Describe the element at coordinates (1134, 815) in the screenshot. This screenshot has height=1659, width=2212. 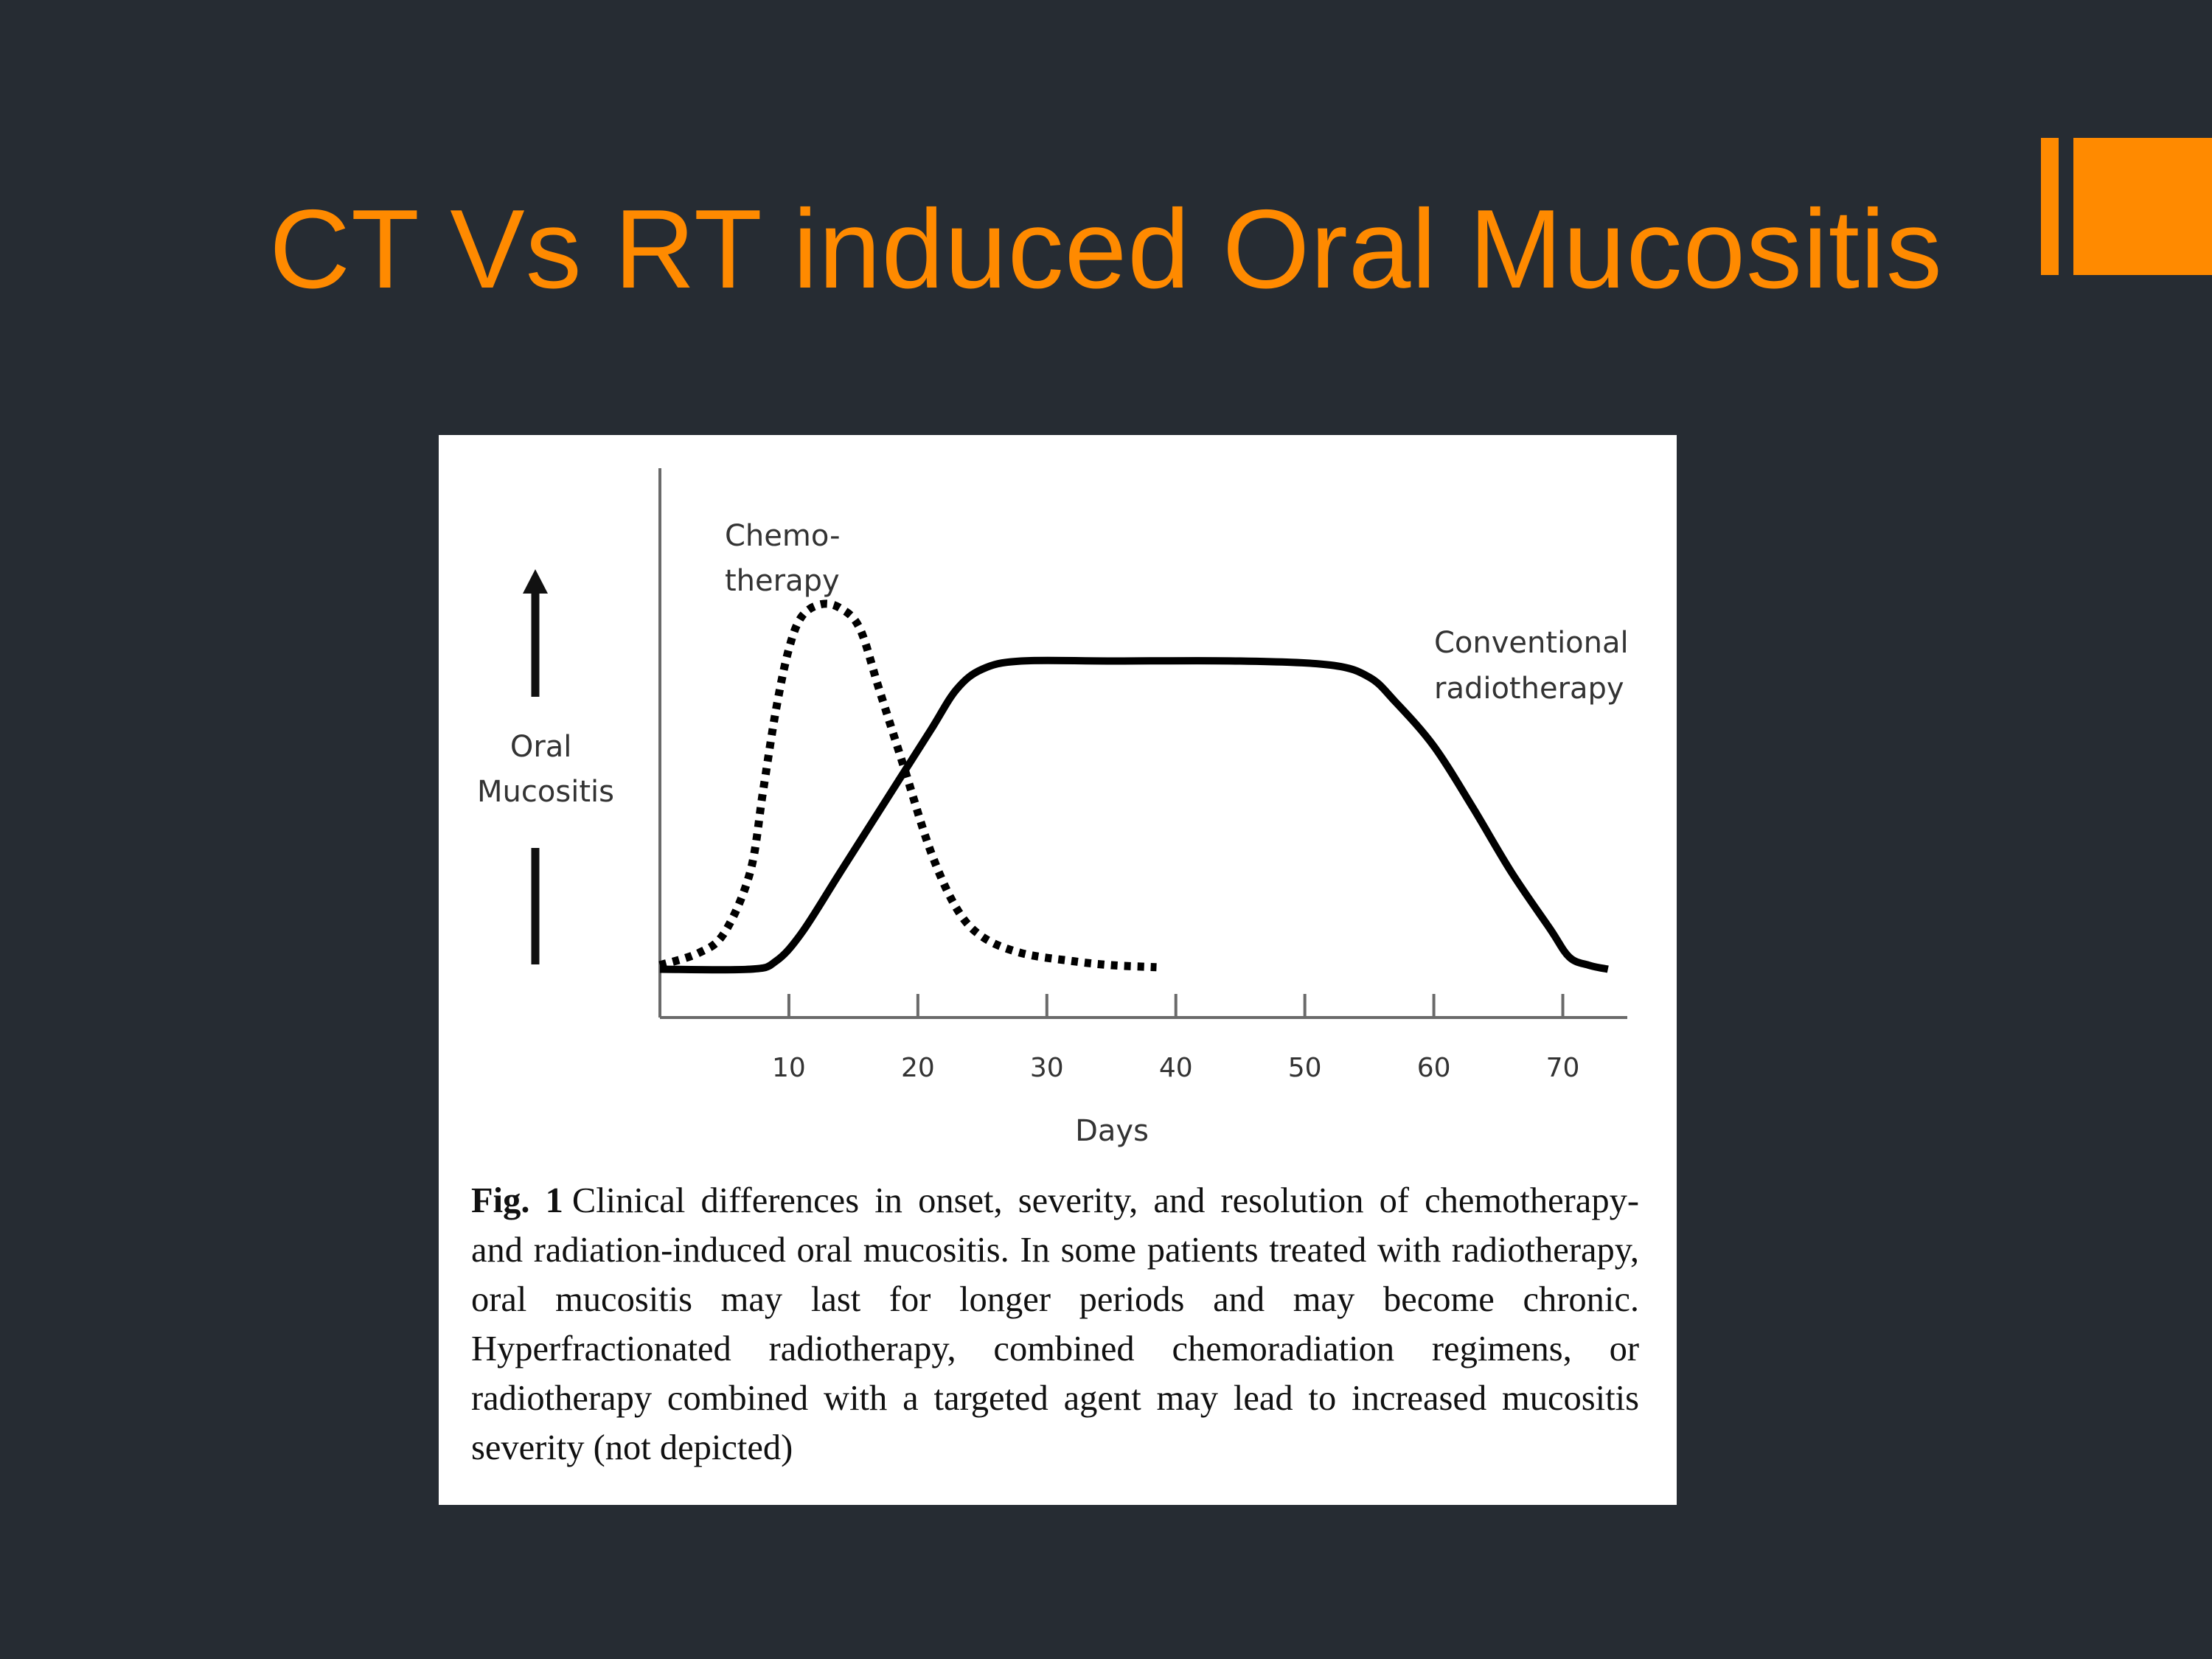
I see `radiotherapy-series-line` at that location.